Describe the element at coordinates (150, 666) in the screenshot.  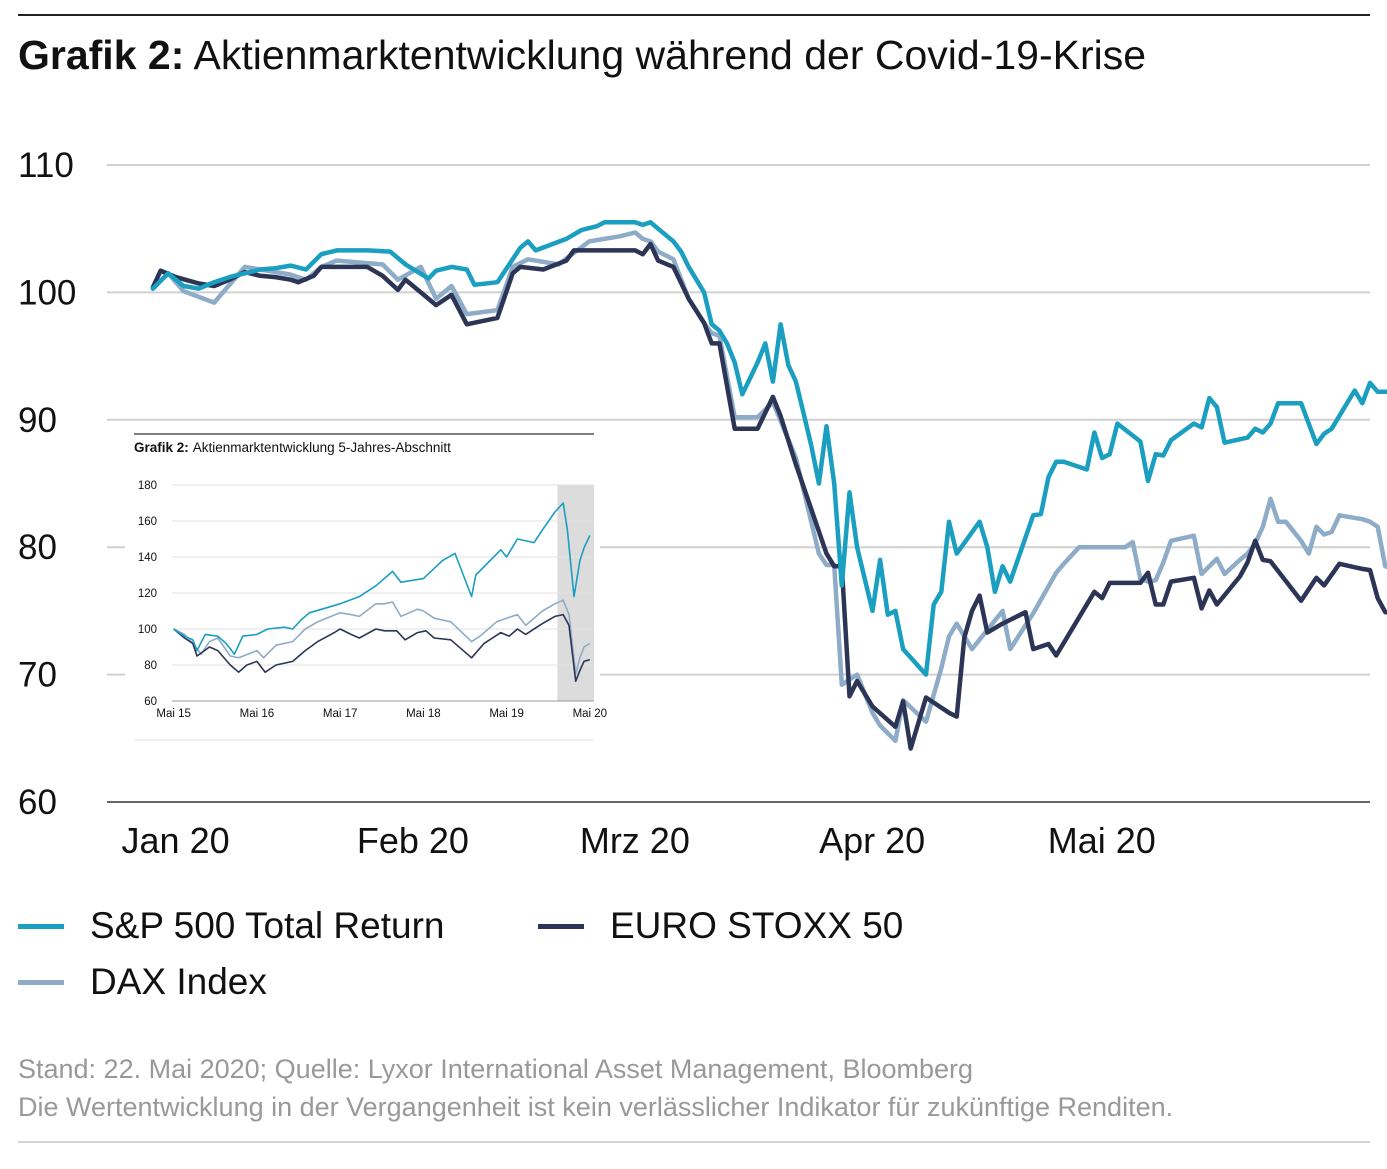
I see `inset-y-tick-label-80: 80` at that location.